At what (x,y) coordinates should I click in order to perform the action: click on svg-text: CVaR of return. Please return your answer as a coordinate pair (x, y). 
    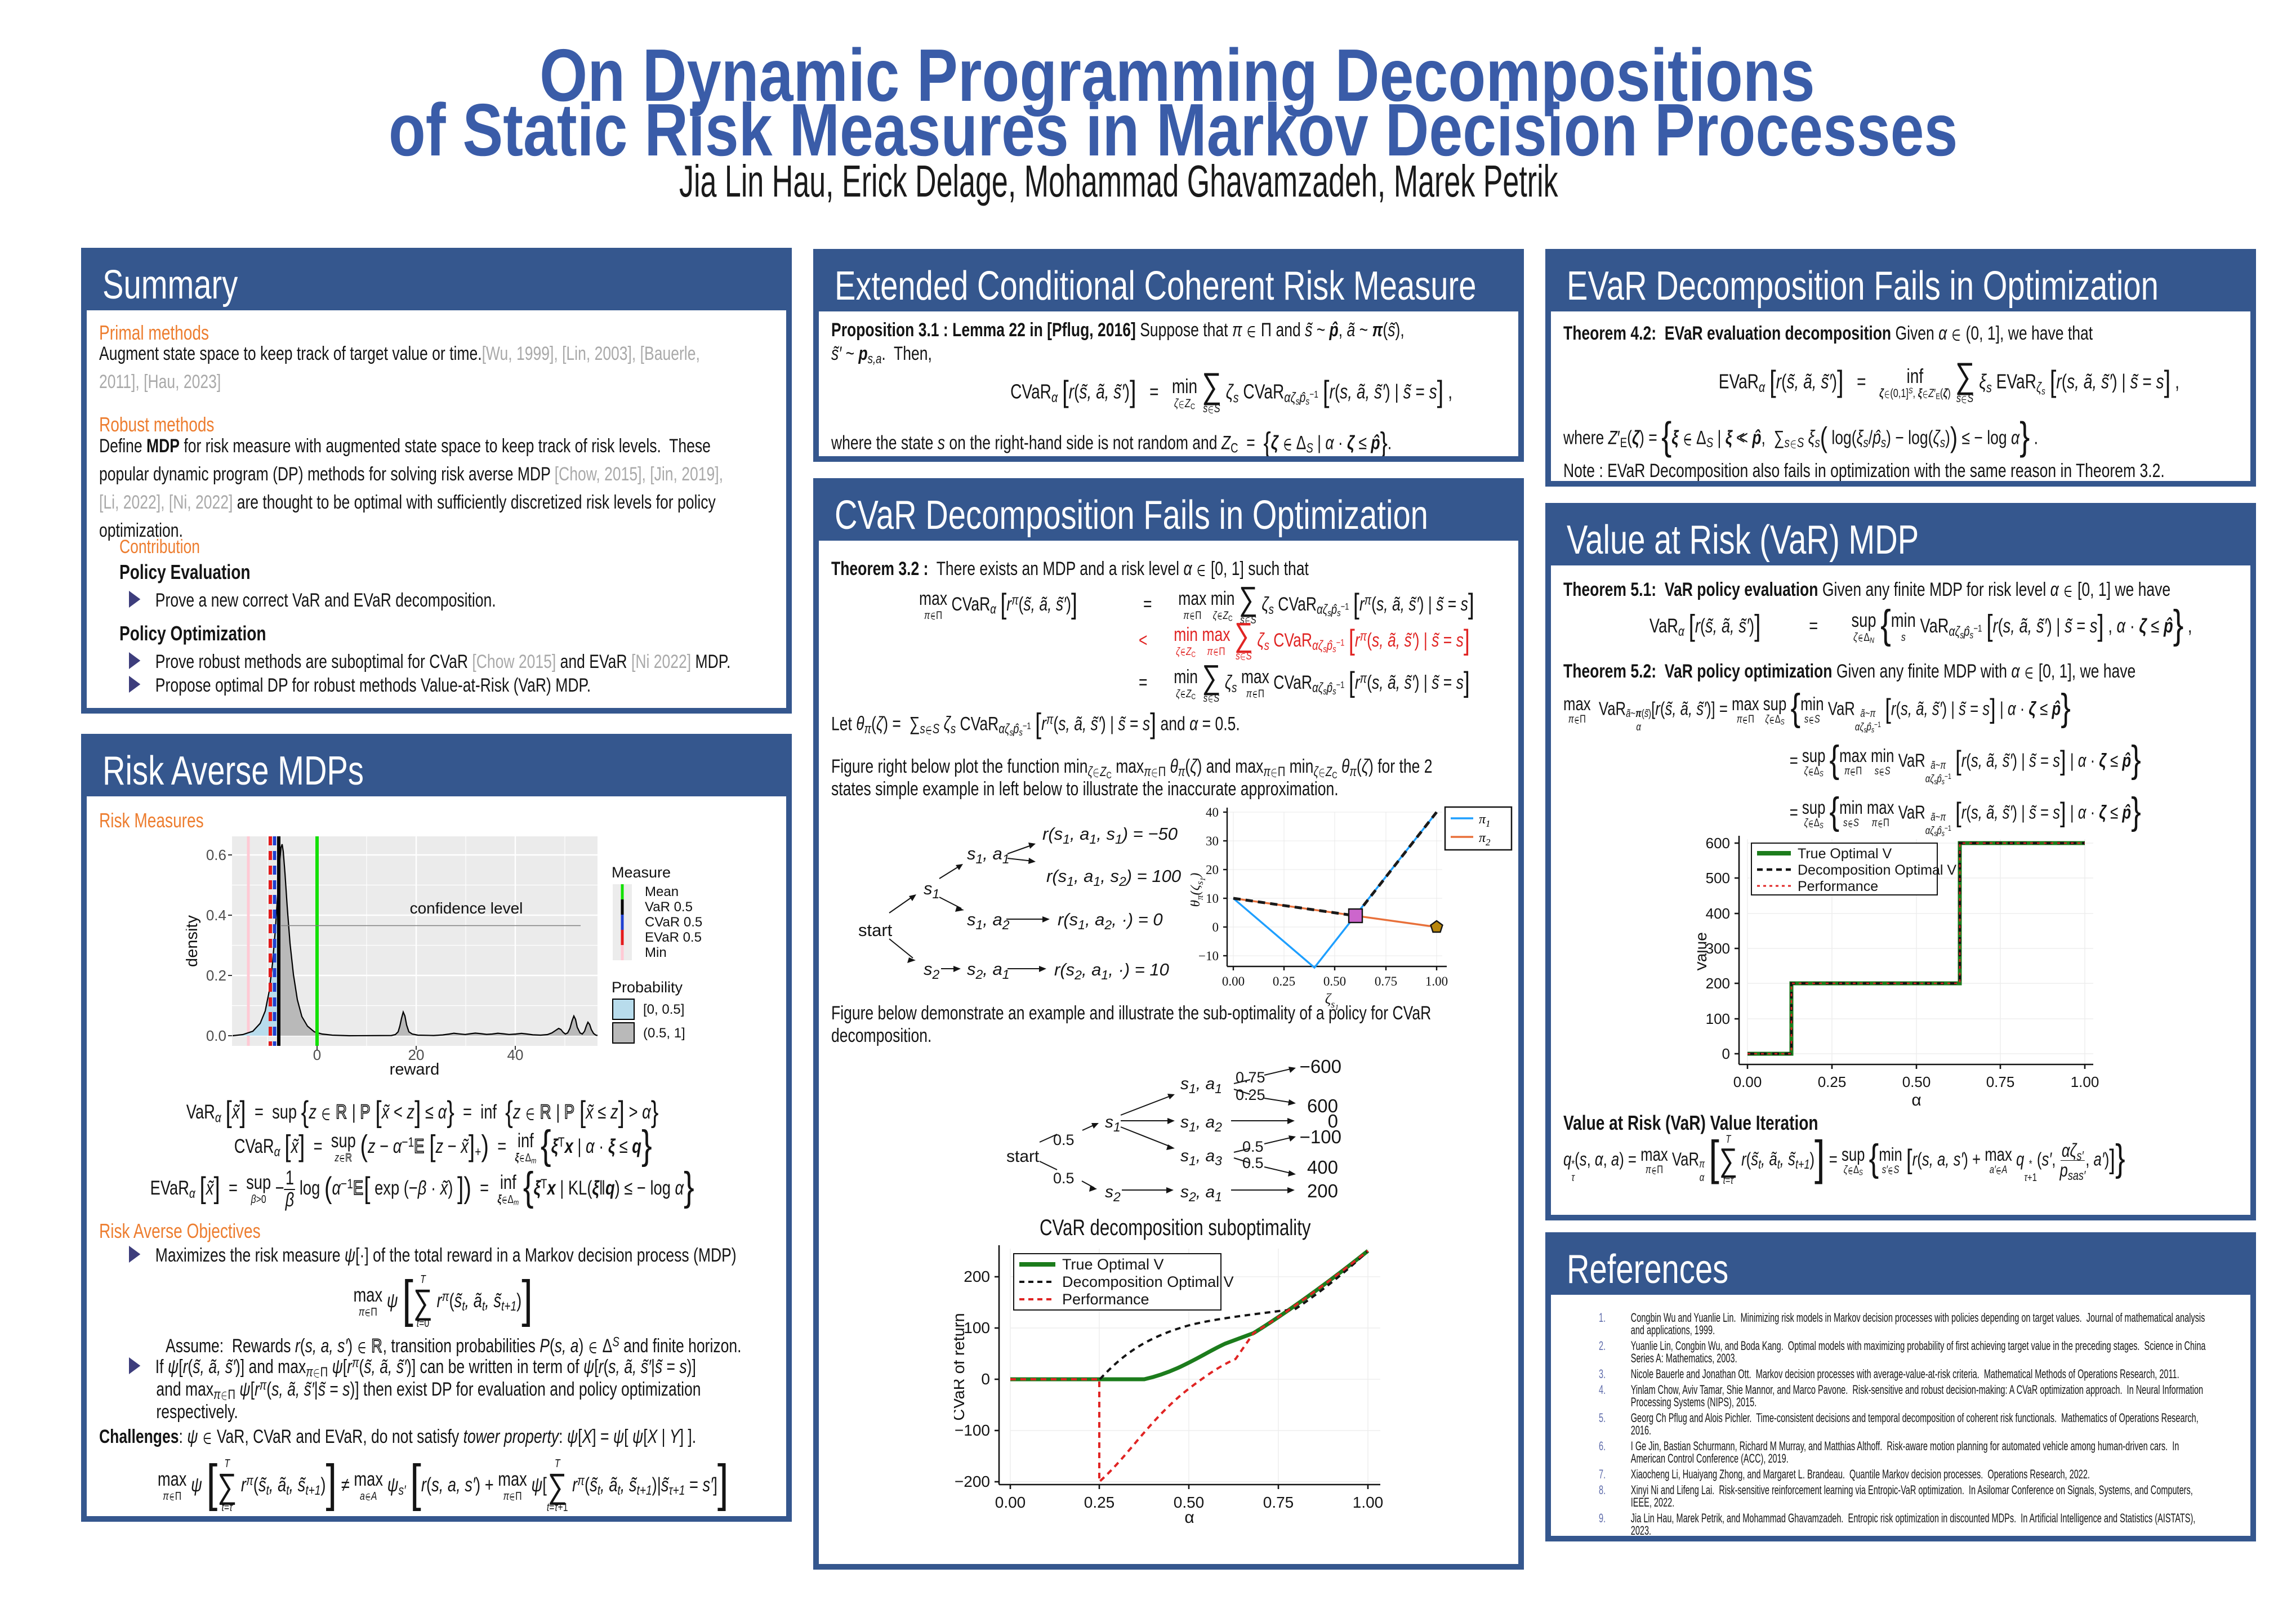
    Looking at the image, I should click on (961, 1366).